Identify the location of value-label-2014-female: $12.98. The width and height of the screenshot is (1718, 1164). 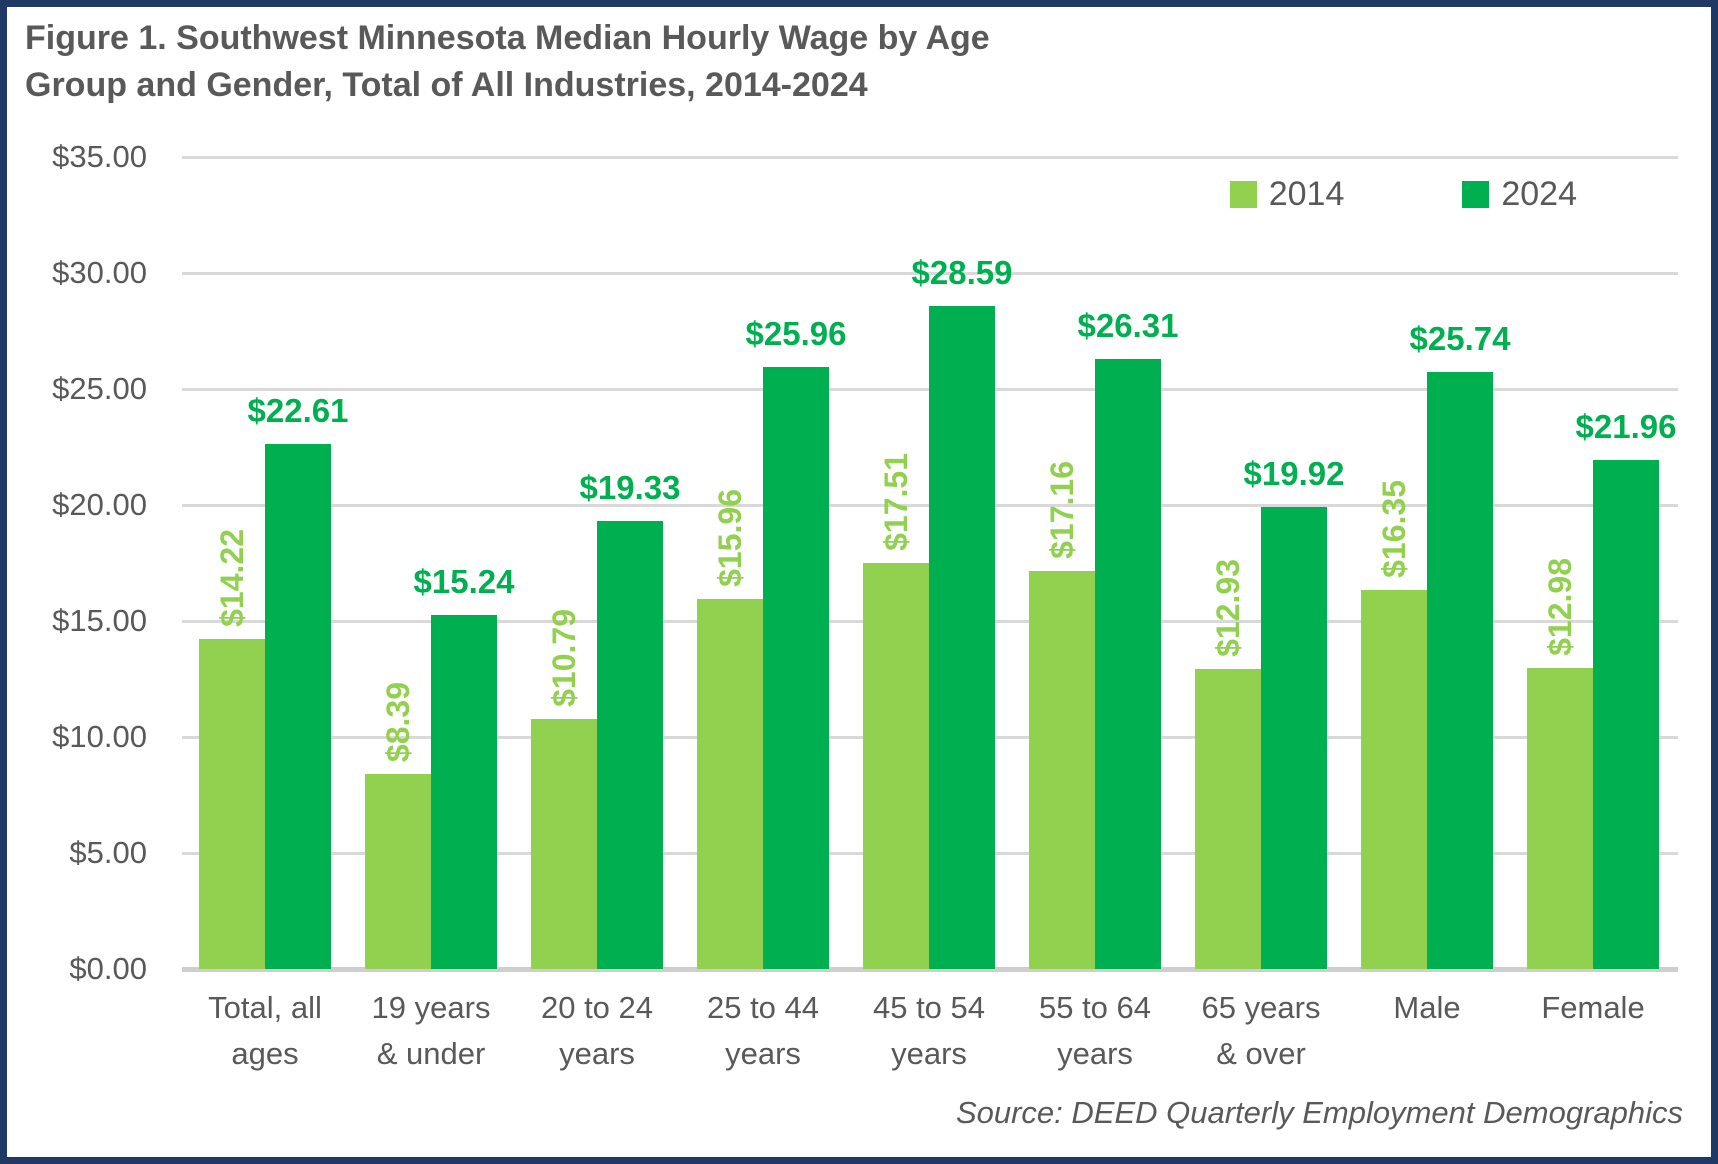
(1560, 331).